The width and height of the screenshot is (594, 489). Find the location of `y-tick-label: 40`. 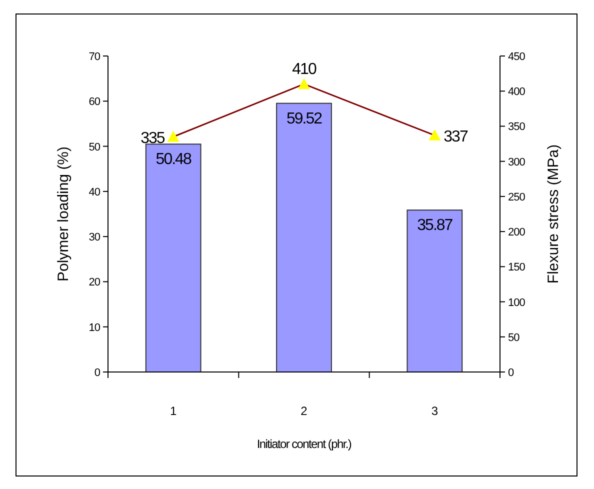

y-tick-label: 40 is located at coordinates (94, 192).